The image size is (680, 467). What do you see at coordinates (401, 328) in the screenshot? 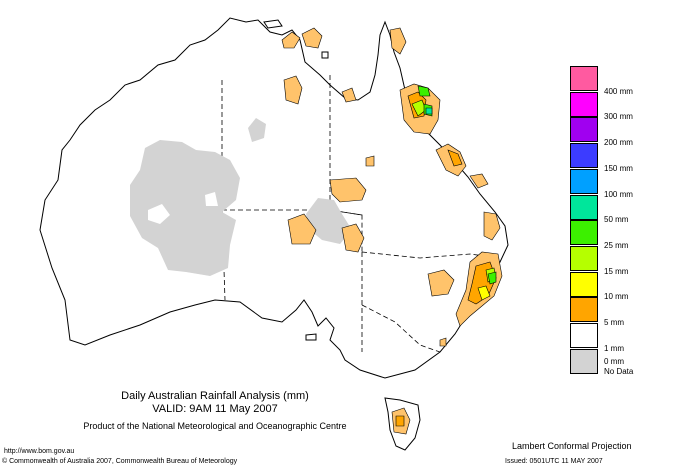
I see `nsw-vic-border` at bounding box center [401, 328].